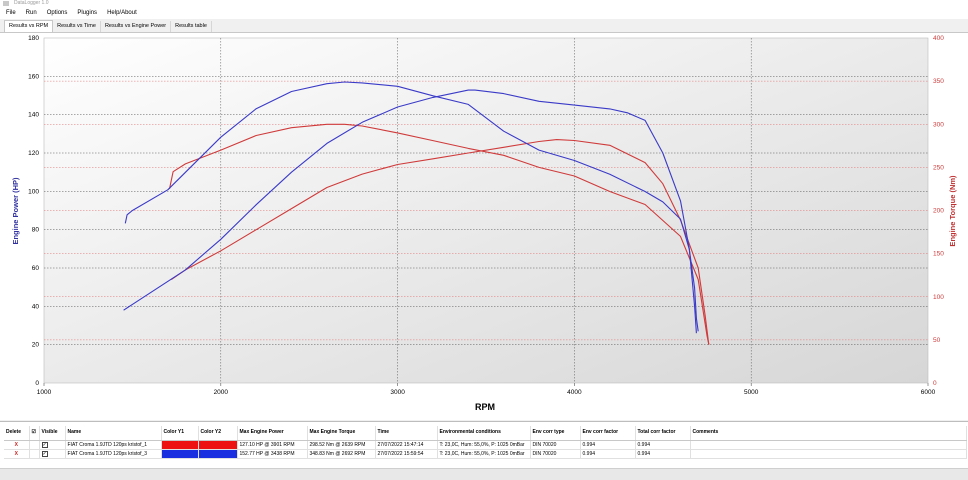  I want to click on time-value: 27/07/2022 15:59:54, so click(406, 454).